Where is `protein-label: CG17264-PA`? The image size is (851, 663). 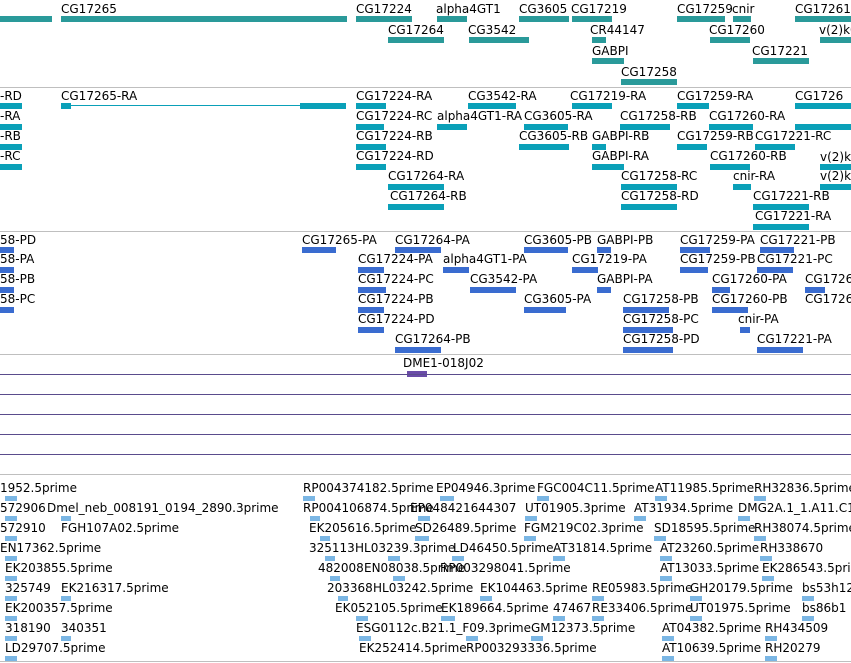
protein-label: CG17264-PA is located at coordinates (432, 240).